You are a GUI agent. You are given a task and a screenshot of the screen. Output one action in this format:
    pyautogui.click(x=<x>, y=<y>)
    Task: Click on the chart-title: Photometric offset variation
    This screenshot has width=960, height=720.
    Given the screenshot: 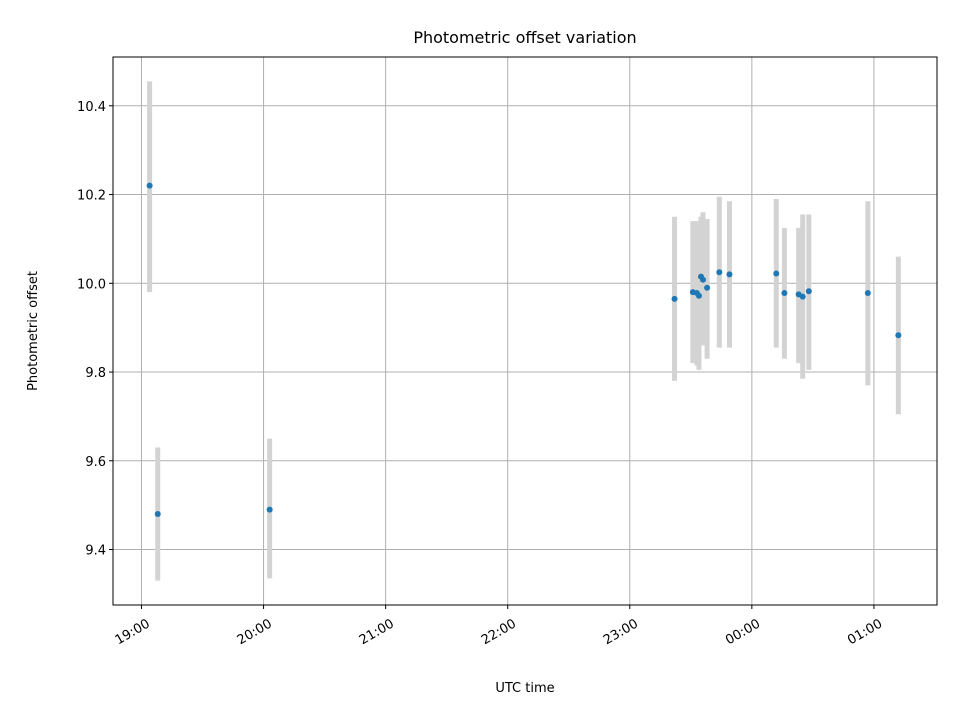 What is the action you would take?
    pyautogui.click(x=524, y=37)
    